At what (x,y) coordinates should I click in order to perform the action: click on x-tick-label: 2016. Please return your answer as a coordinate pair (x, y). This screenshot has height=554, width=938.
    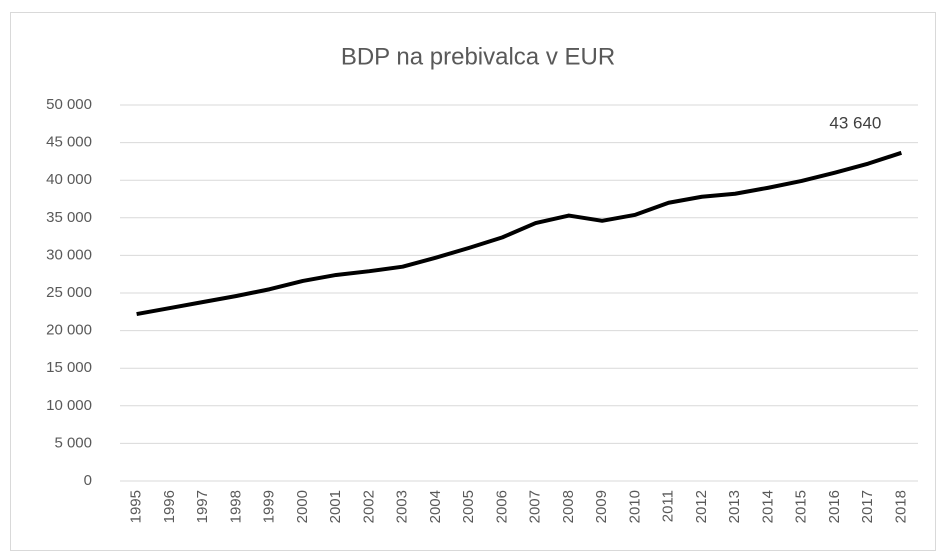
    Looking at the image, I should click on (834, 506).